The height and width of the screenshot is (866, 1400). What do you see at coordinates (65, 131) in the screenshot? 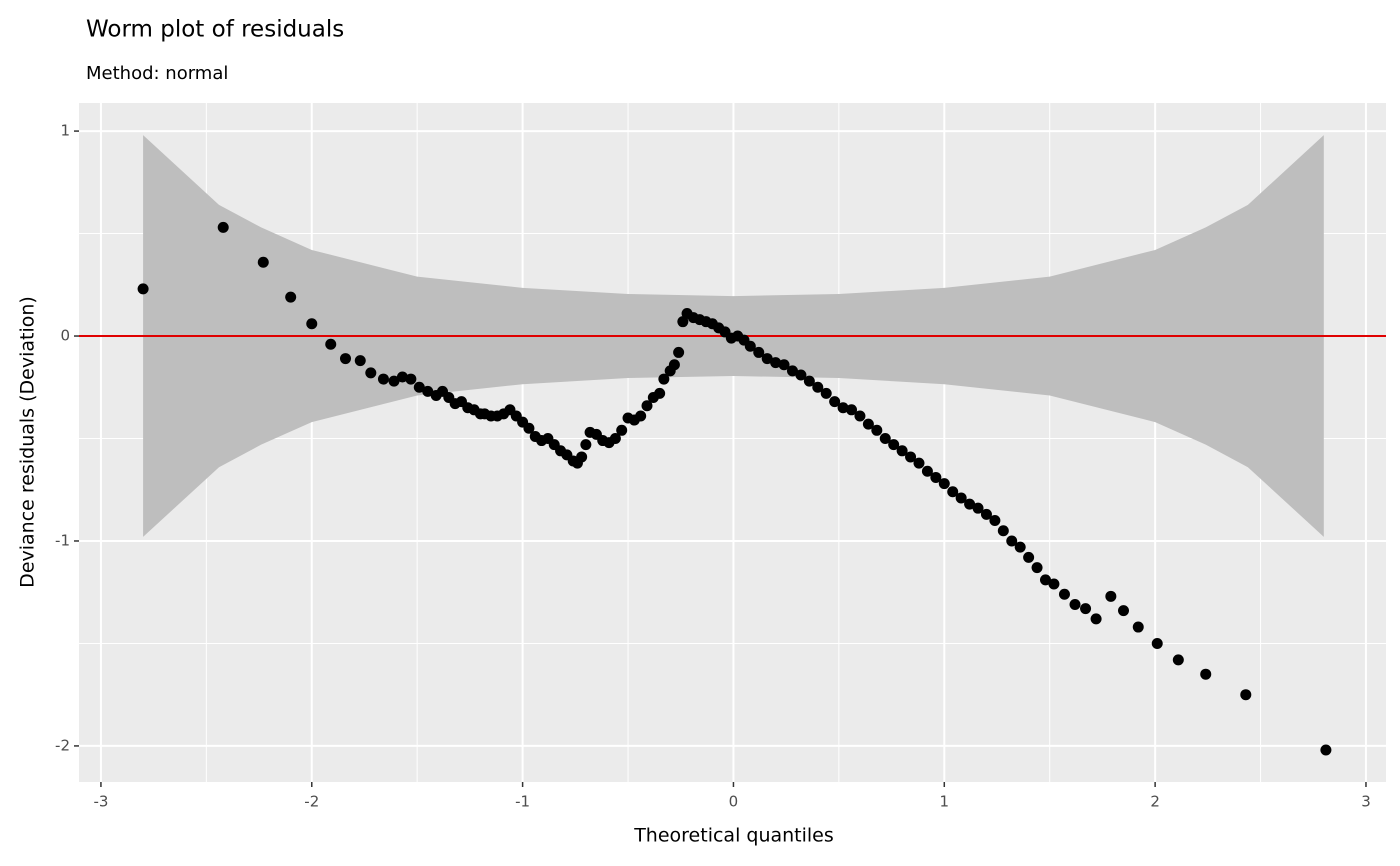
I see `y-tick-label: 1` at bounding box center [65, 131].